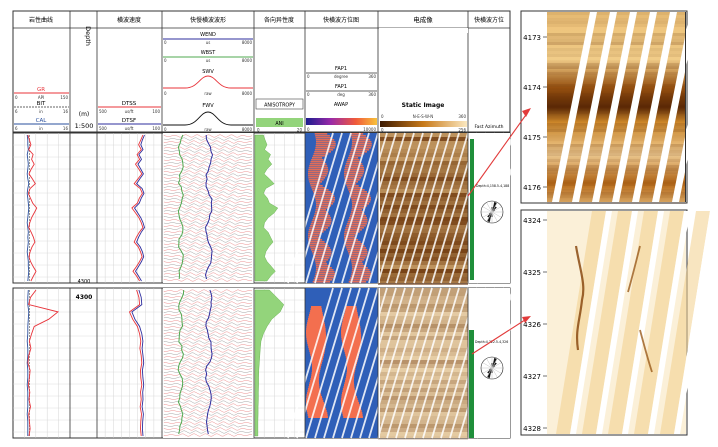 Image resolution: width=718 pixels, height=447 pixels. Describe the element at coordinates (532, 138) in the screenshot. I see `depth-tick-label: 4175` at that location.